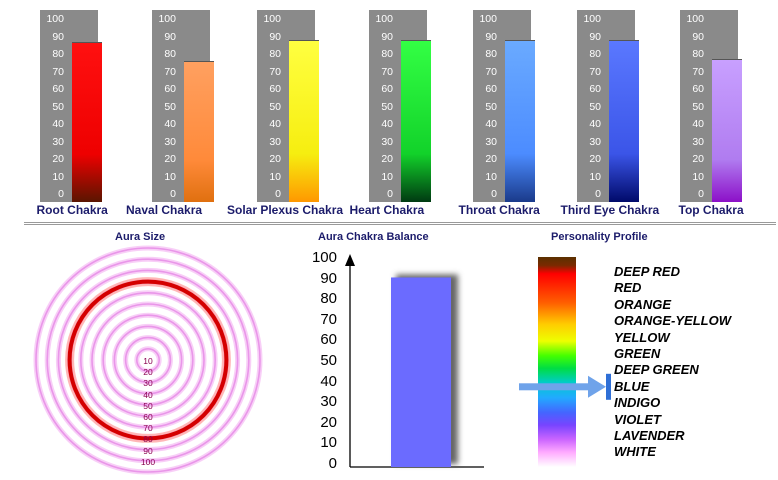 The width and height of the screenshot is (778, 480). What do you see at coordinates (328, 360) in the screenshot?
I see `balance-tick-label: 50` at bounding box center [328, 360].